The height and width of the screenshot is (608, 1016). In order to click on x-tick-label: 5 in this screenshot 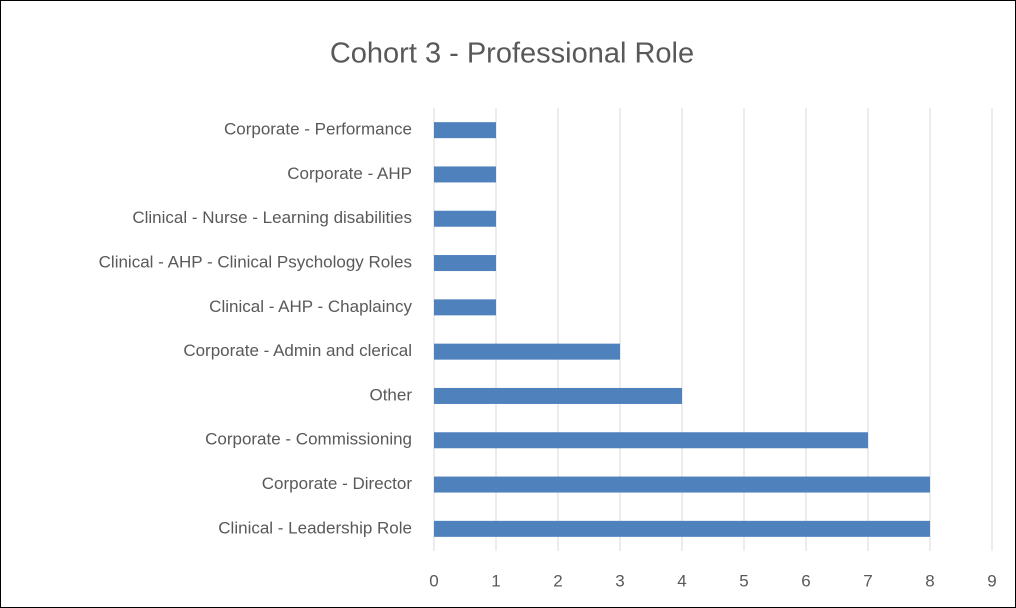, I will do `click(743, 580)`.